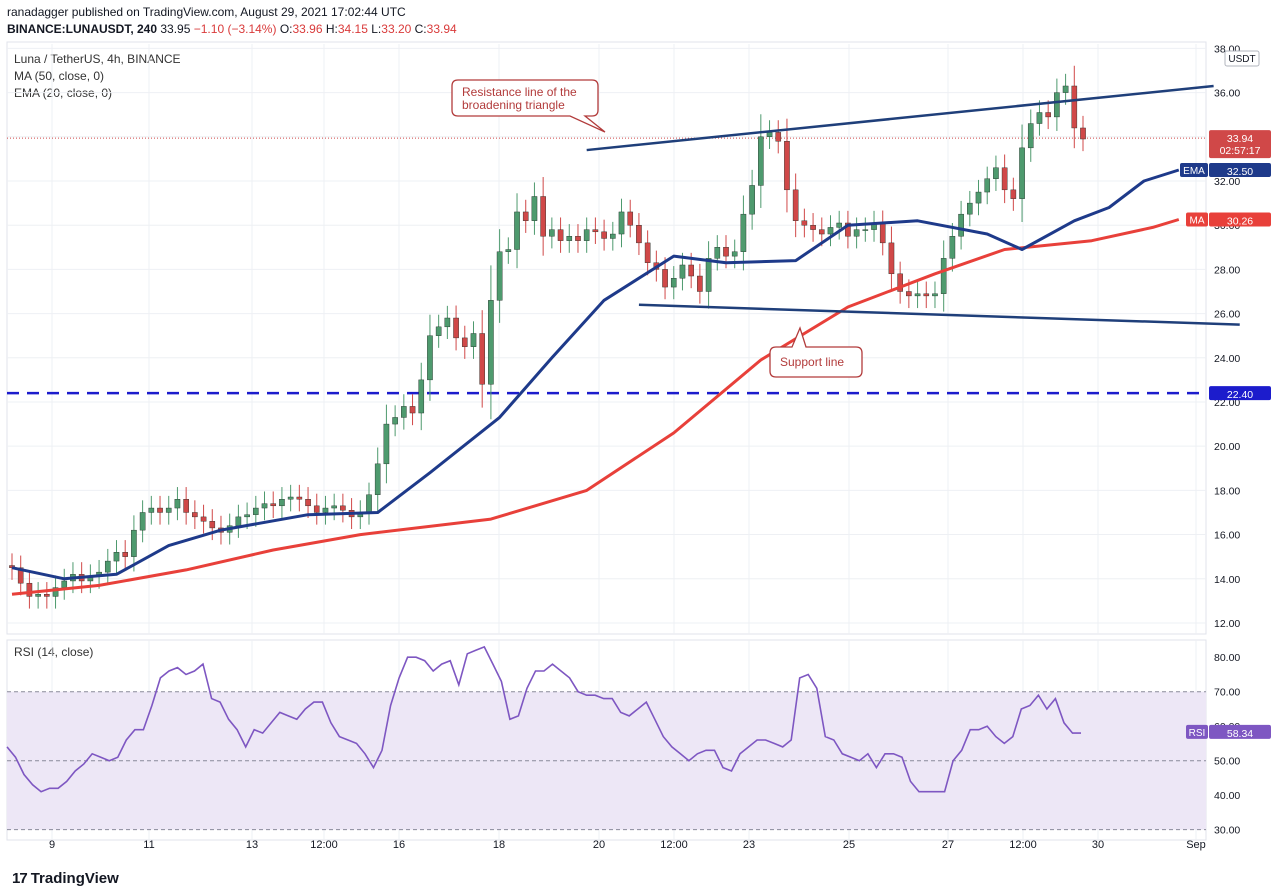  Describe the element at coordinates (396, 29) in the screenshot. I see `low-value: 33.20` at that location.